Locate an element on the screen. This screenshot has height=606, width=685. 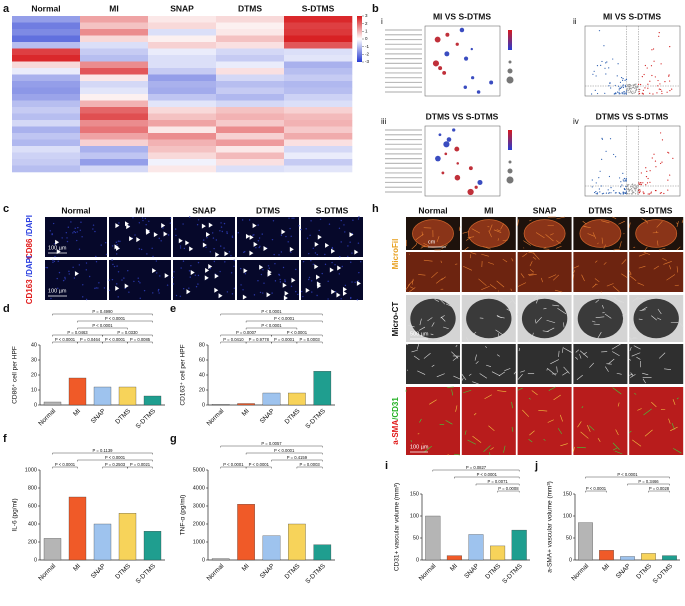
p-value: P = 0.0463 is located at coordinates (77, 332).